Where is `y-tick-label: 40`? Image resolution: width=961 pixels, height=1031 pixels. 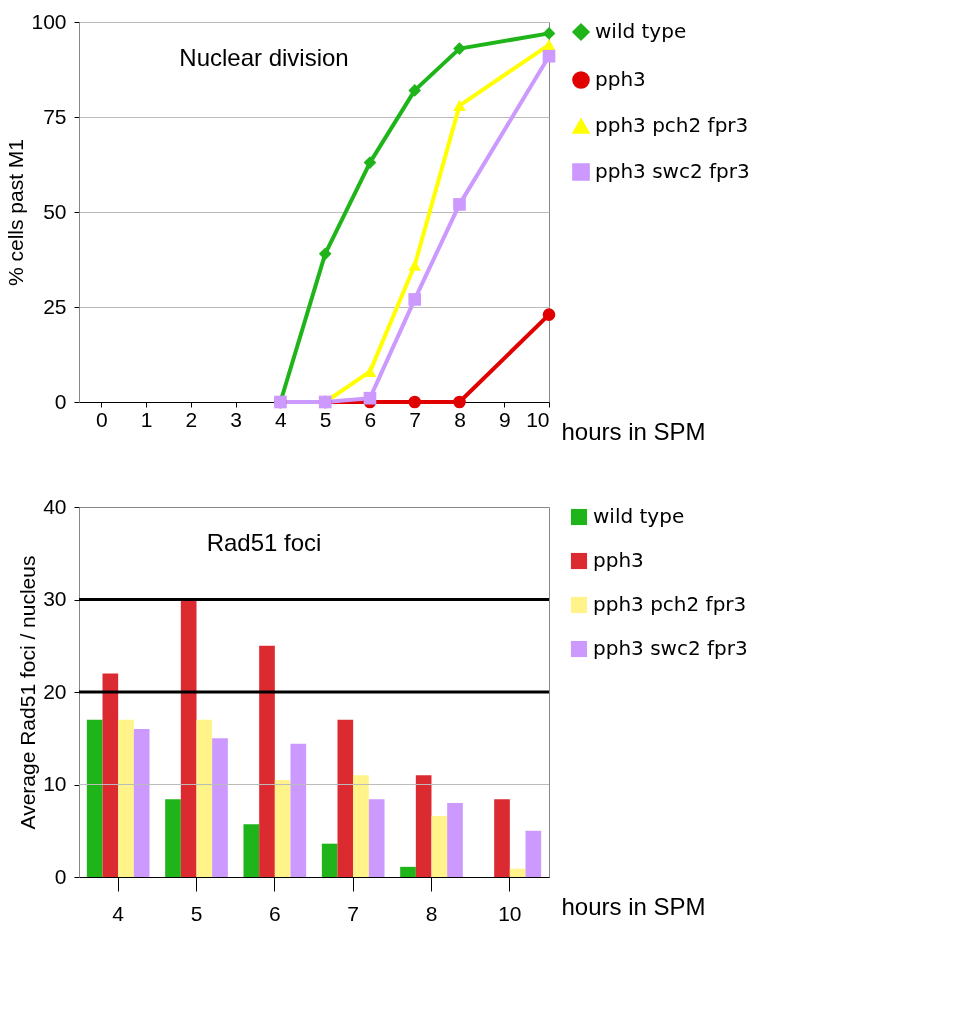
y-tick-label: 40 is located at coordinates (55, 506).